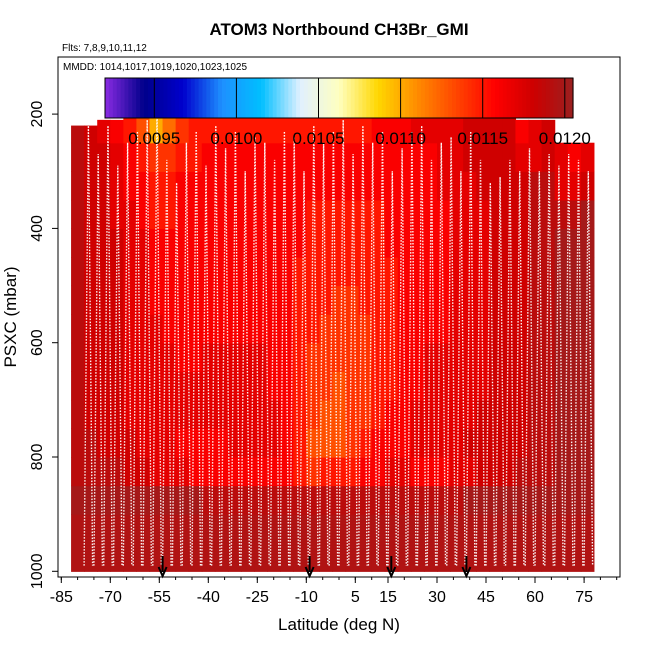 The height and width of the screenshot is (650, 650). What do you see at coordinates (61, 597) in the screenshot?
I see `x-tick-label: -85` at bounding box center [61, 597].